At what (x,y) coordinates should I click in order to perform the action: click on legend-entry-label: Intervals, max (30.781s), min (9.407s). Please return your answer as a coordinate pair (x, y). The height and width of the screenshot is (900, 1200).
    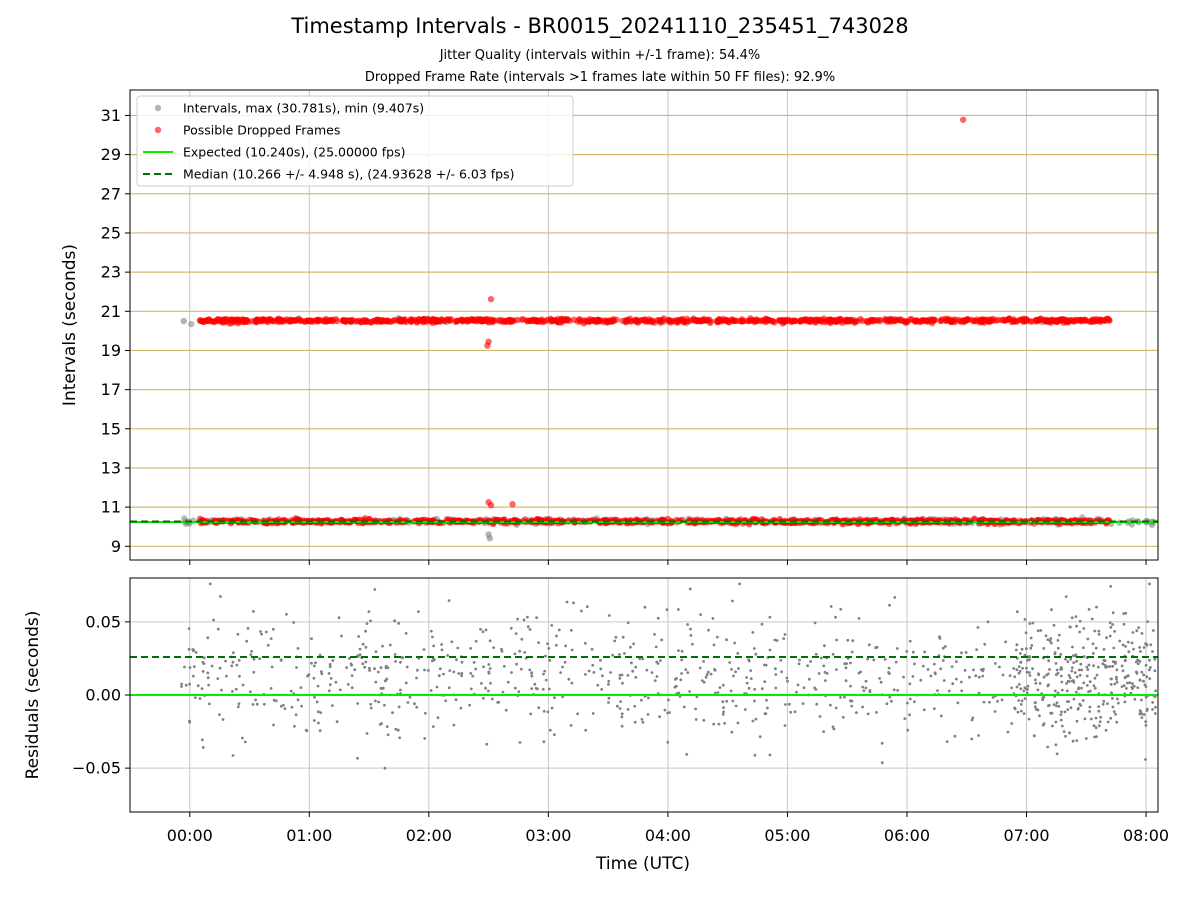
    Looking at the image, I should click on (303, 108).